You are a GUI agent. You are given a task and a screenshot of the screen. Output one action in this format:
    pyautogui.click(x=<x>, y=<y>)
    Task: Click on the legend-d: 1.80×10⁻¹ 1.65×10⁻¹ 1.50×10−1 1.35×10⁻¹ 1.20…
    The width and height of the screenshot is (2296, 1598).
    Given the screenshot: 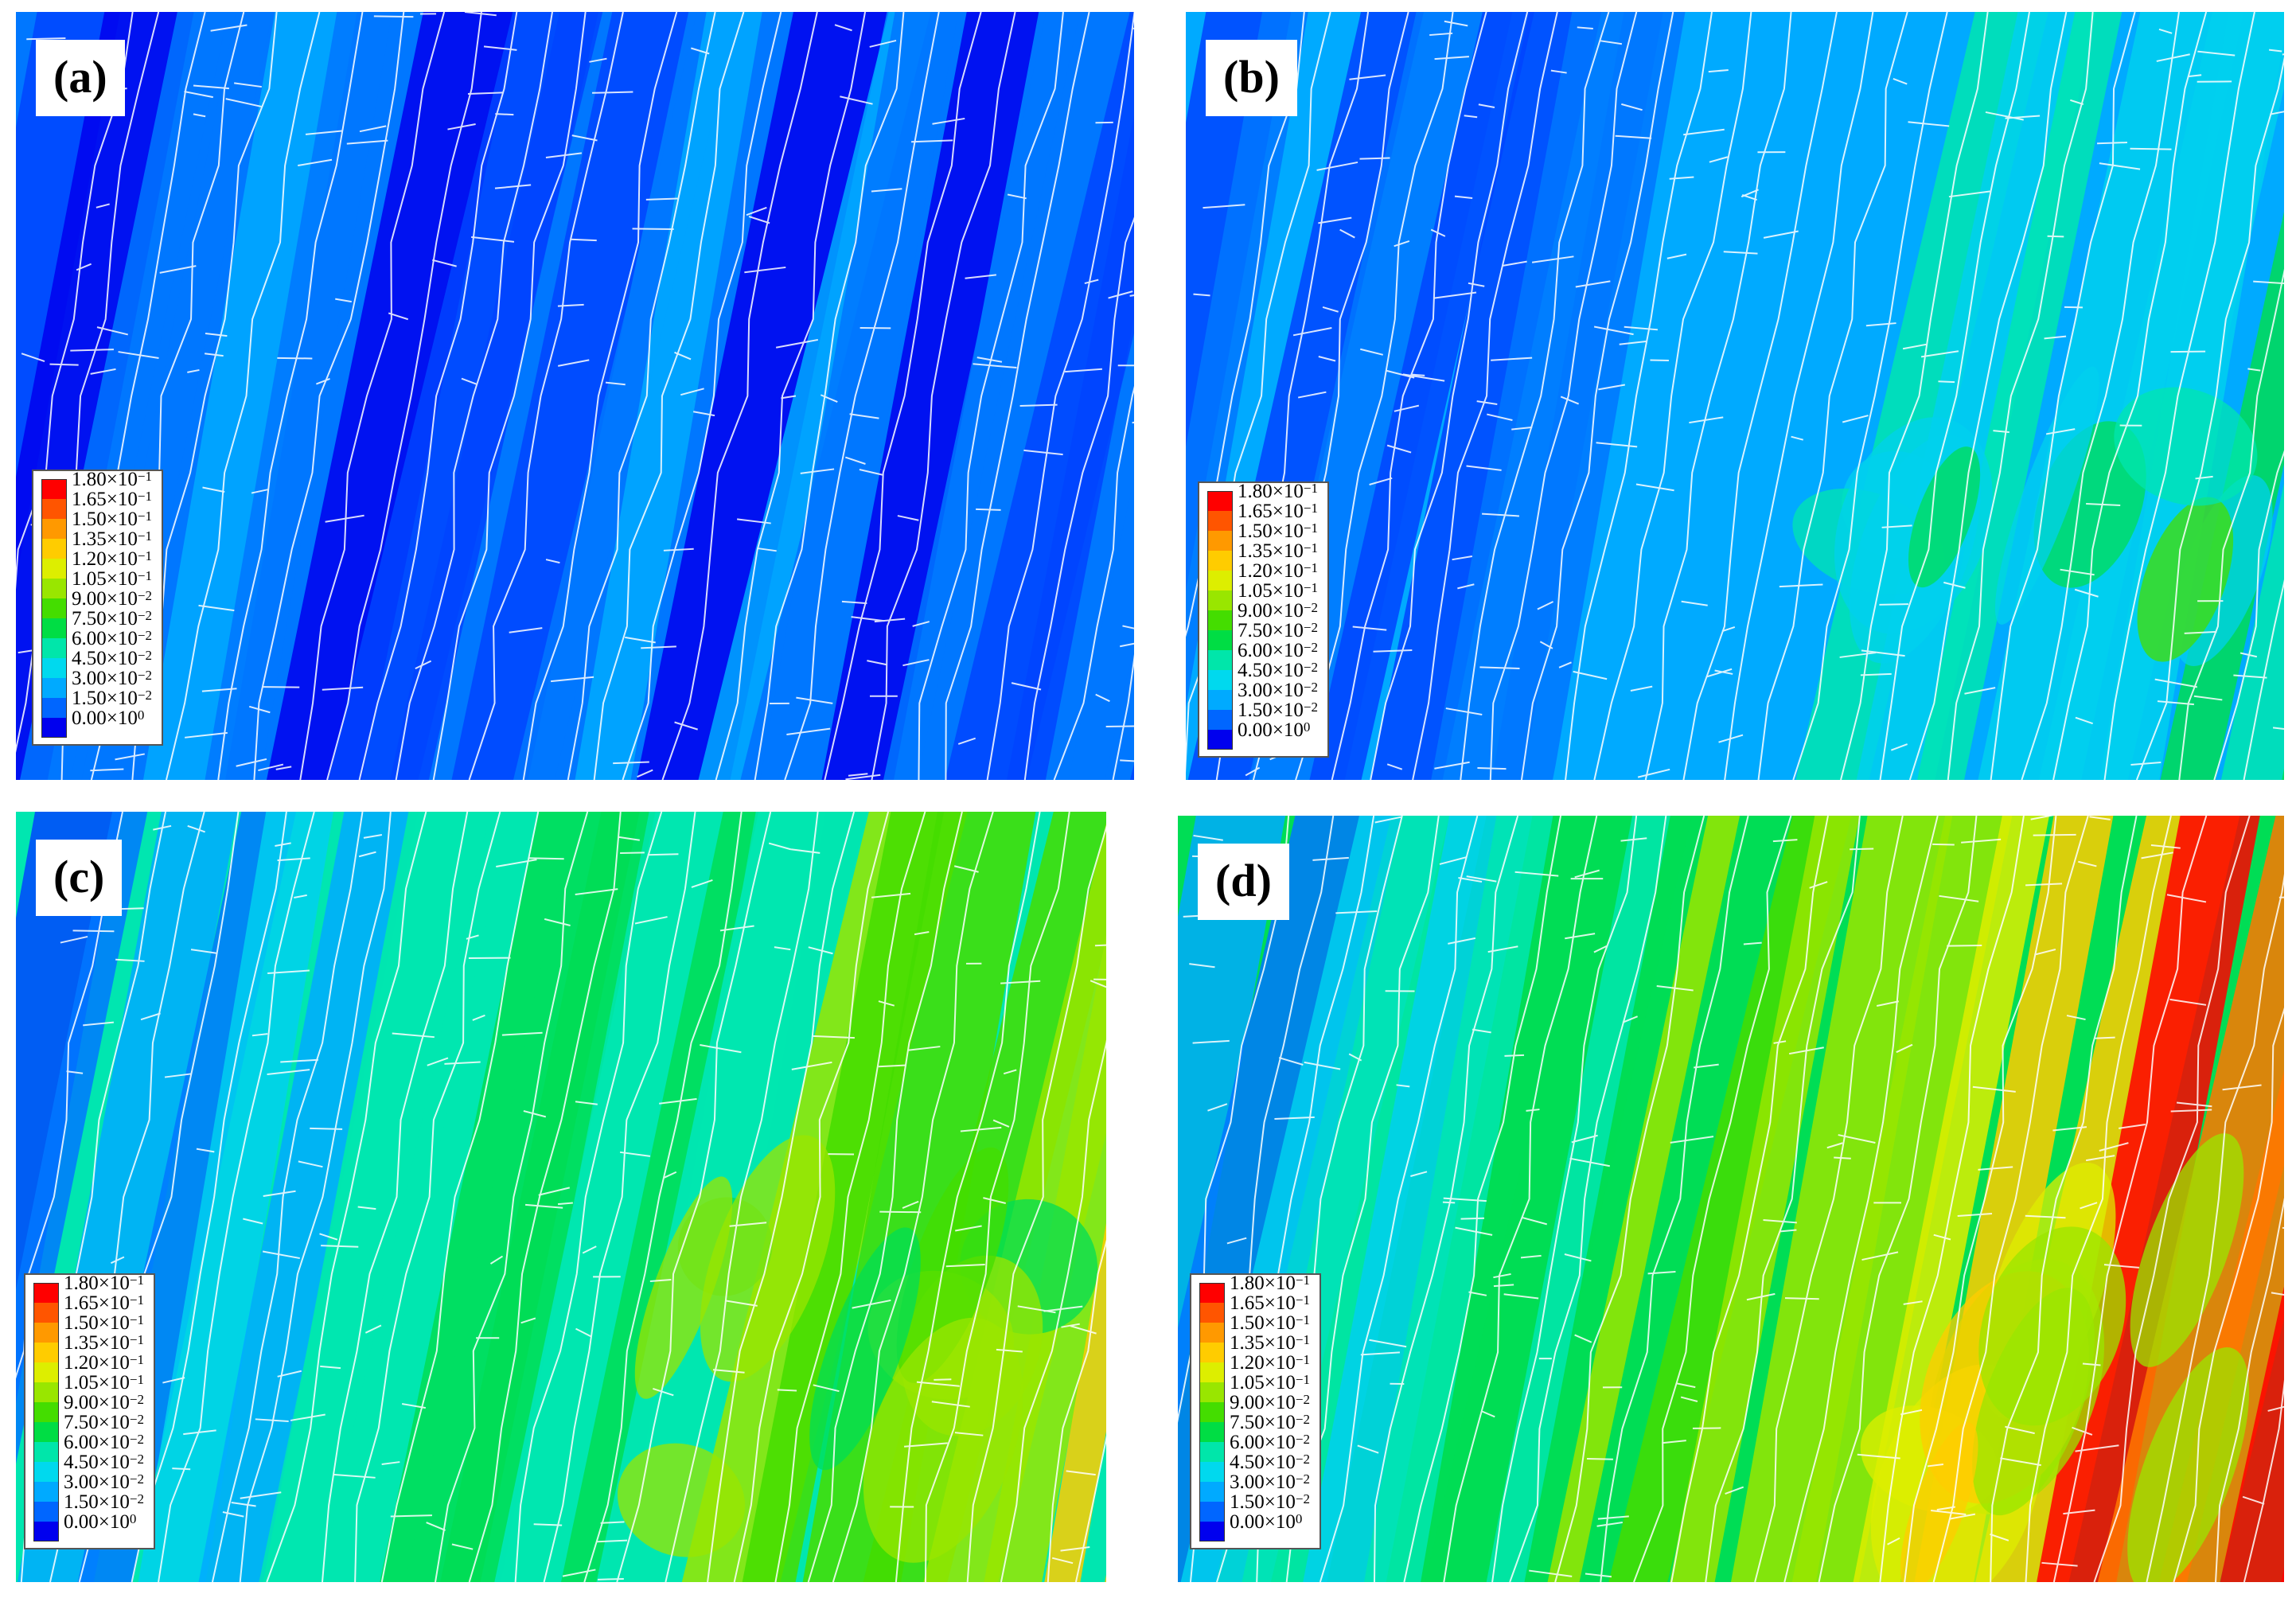 What is the action you would take?
    pyautogui.click(x=1255, y=1411)
    